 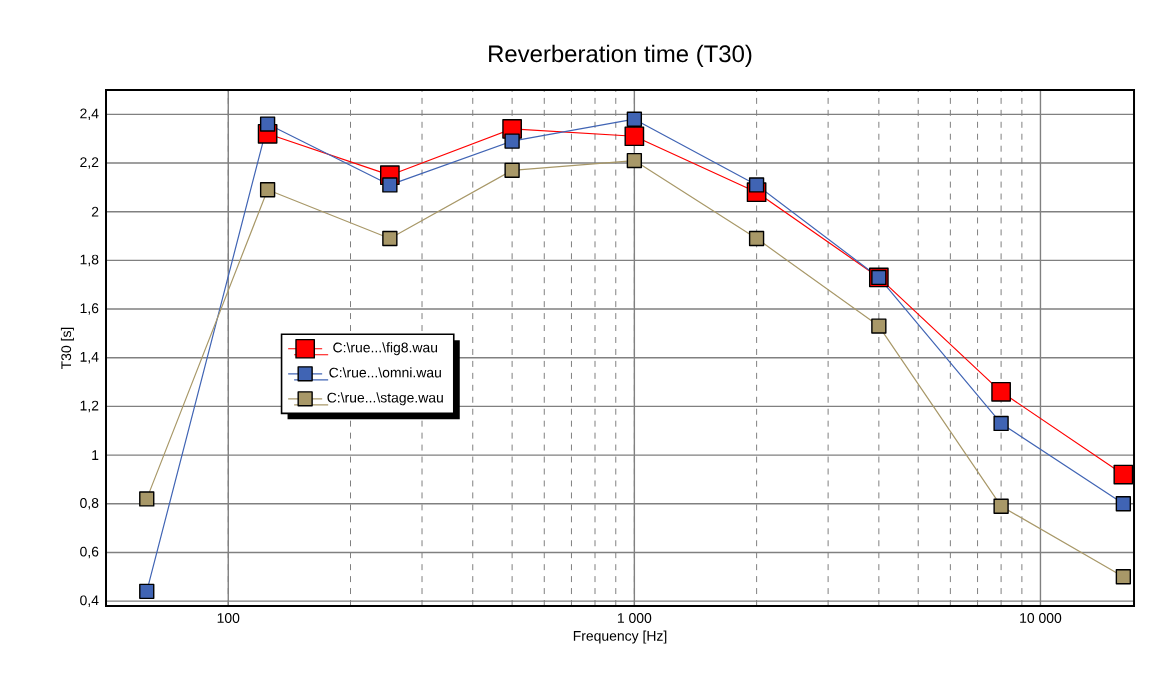 I want to click on chart-title: Reverberation time (T30), so click(x=620, y=55).